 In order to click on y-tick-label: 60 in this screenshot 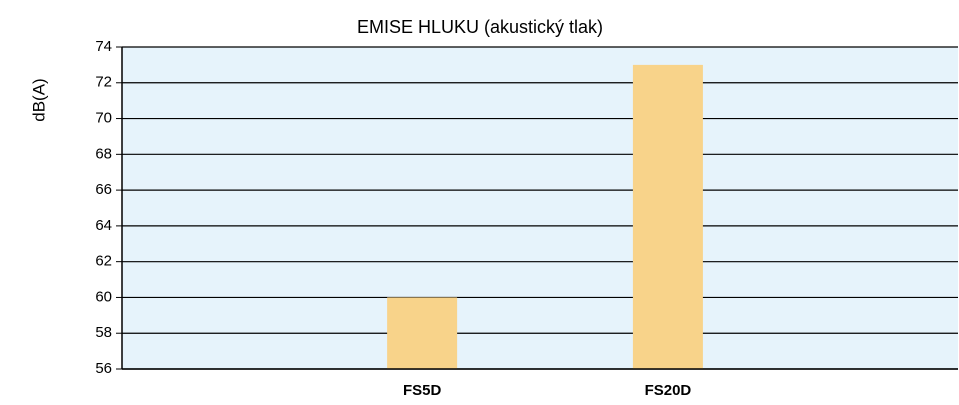, I will do `click(103, 296)`.